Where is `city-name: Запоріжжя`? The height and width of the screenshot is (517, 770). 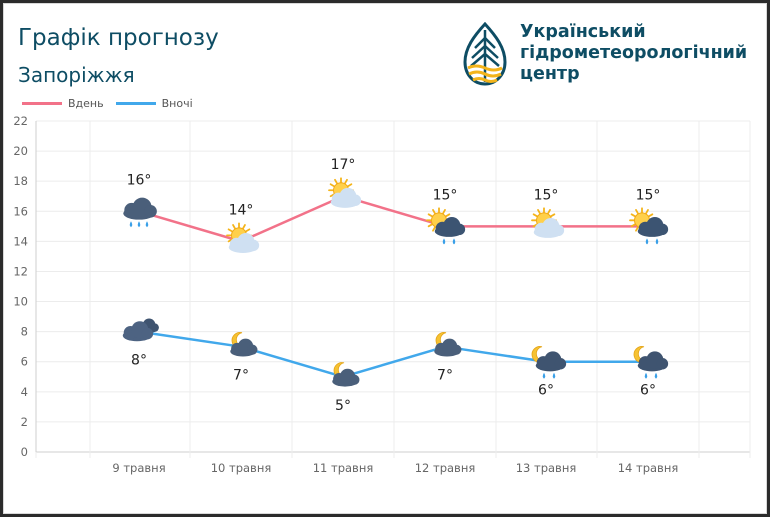 city-name: Запоріжжя is located at coordinates (76, 75).